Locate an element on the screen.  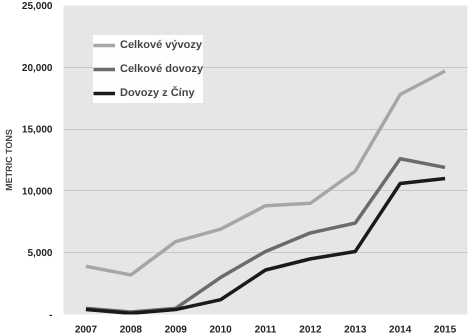
x-tick-label: 2009 is located at coordinates (176, 329).